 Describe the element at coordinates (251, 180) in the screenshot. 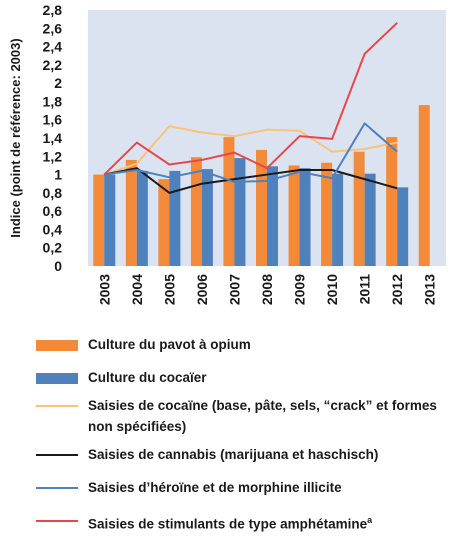

I see `line-cannabis` at that location.